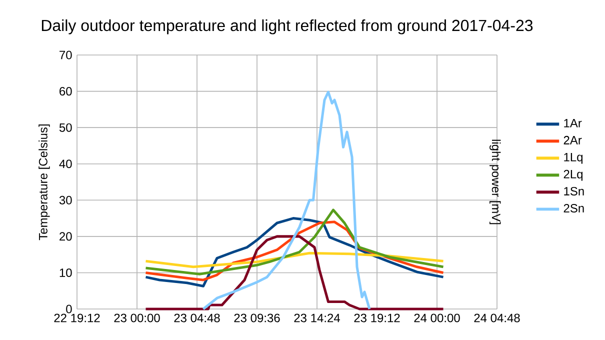 This screenshot has width=605, height=340. Describe the element at coordinates (44, 182) in the screenshot. I see `y-axis-title: Temperature [Celsius]` at that location.